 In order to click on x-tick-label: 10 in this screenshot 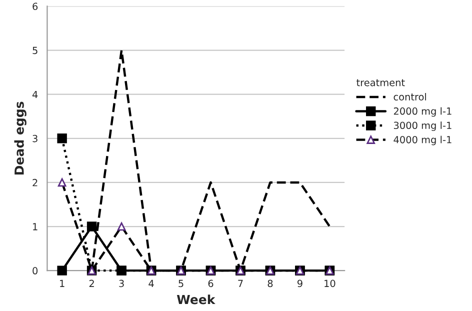, I will do `click(330, 284)`.